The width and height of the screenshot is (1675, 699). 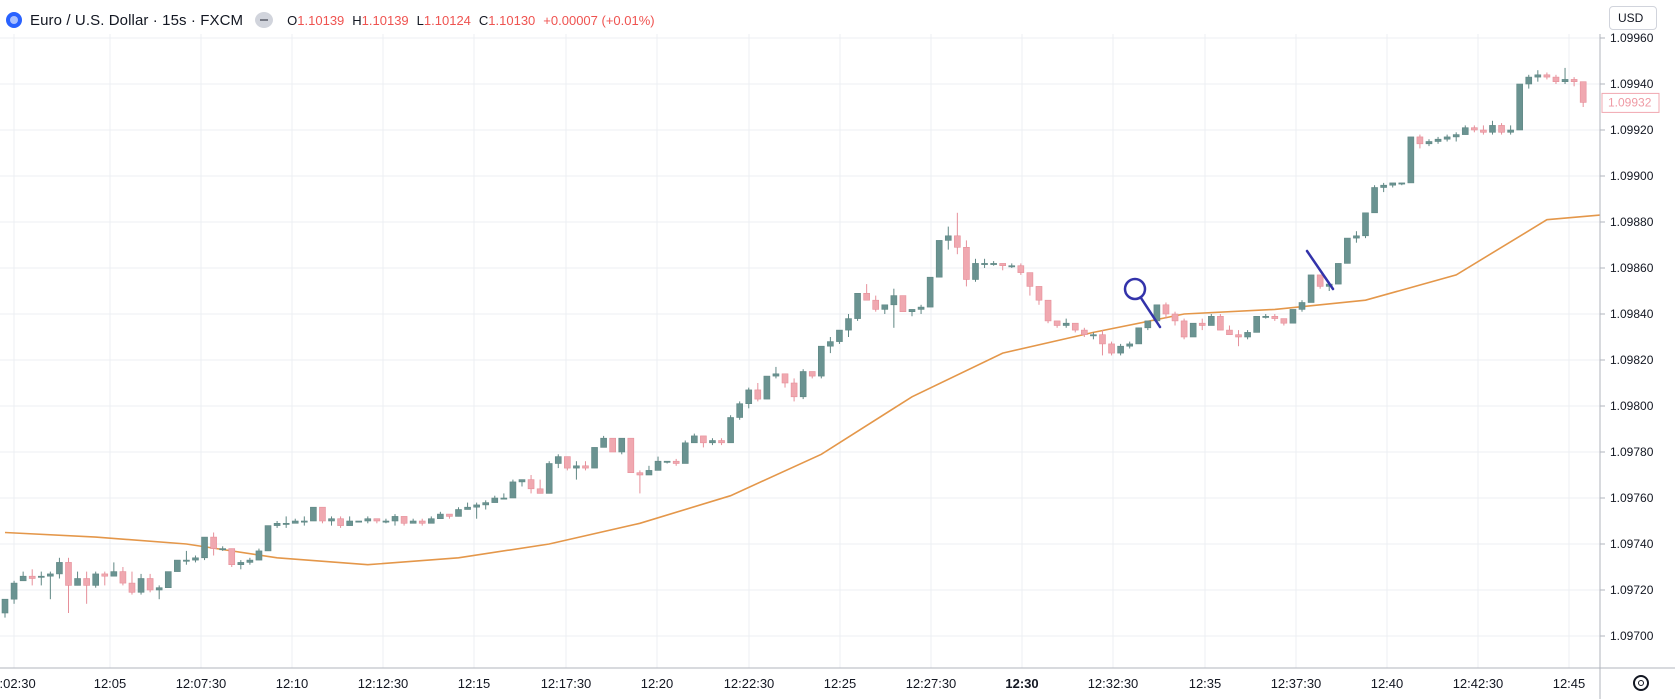 What do you see at coordinates (1630, 102) in the screenshot?
I see `last-price-text: 1.09932` at bounding box center [1630, 102].